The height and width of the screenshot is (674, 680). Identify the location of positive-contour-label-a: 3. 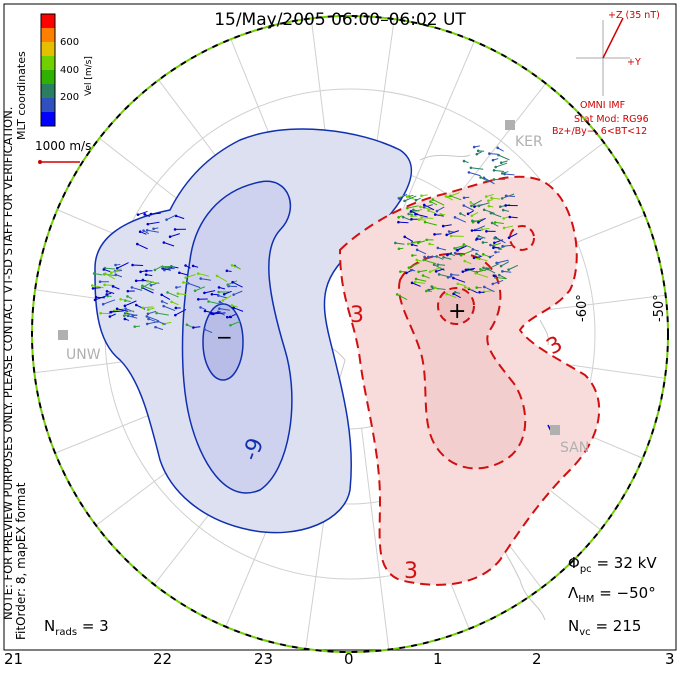
(357, 315).